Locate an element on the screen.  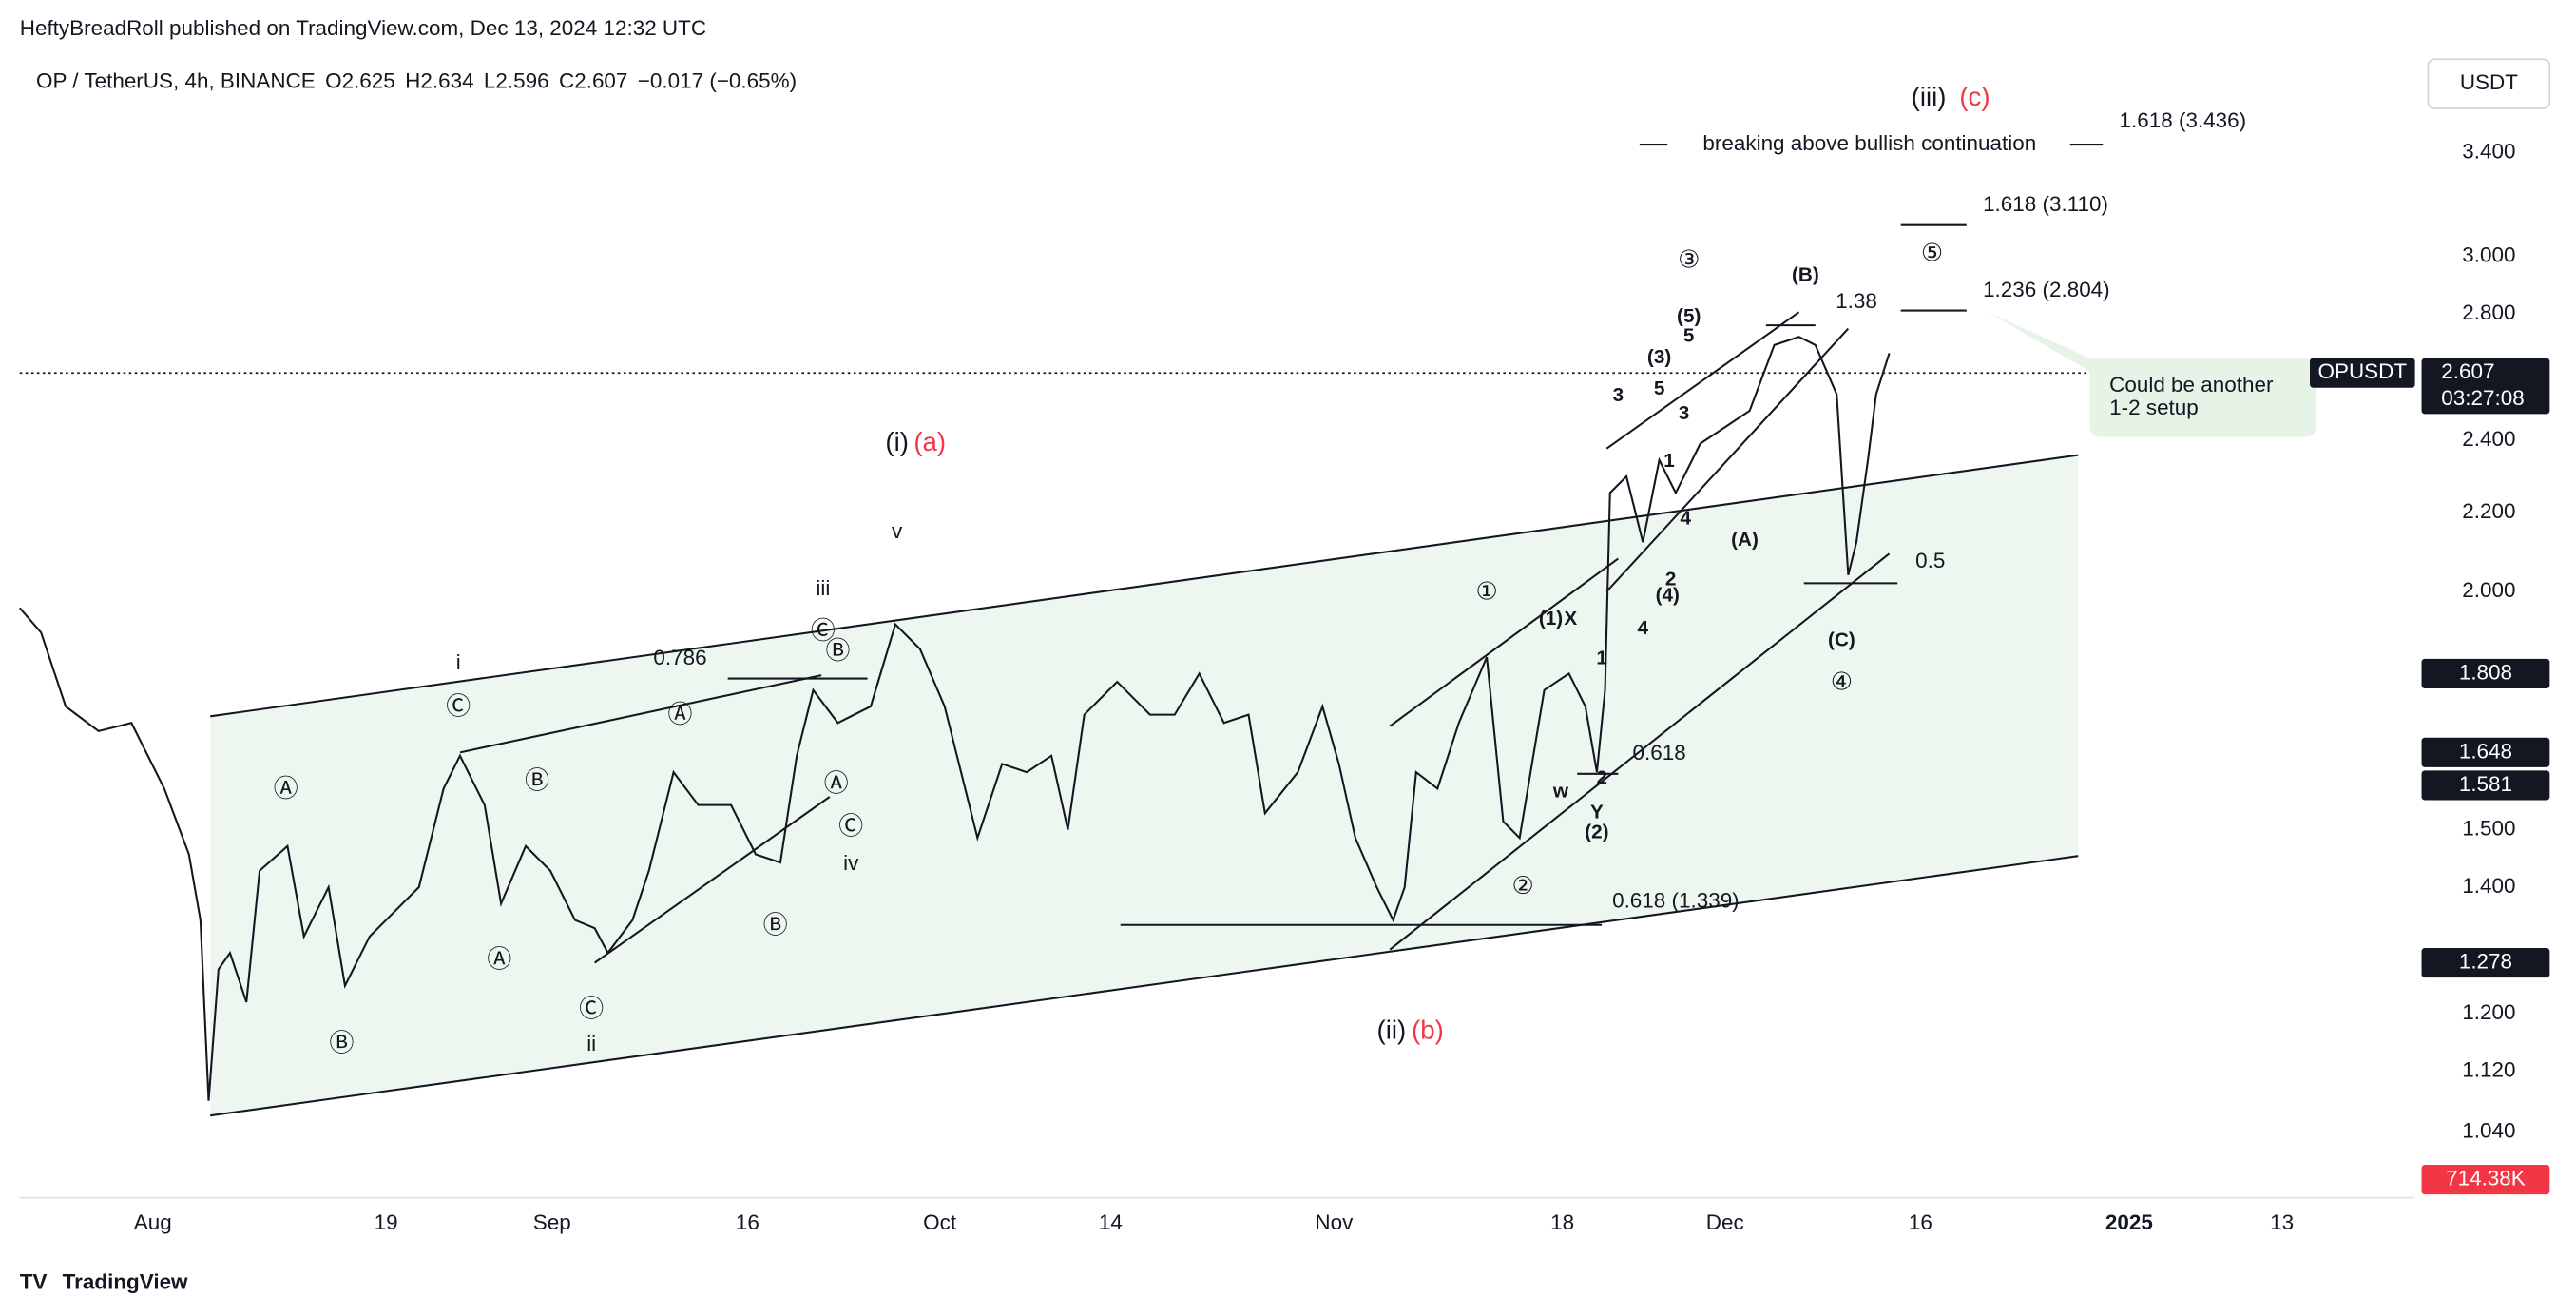
time-label: 2025 is located at coordinates (2129, 1222).